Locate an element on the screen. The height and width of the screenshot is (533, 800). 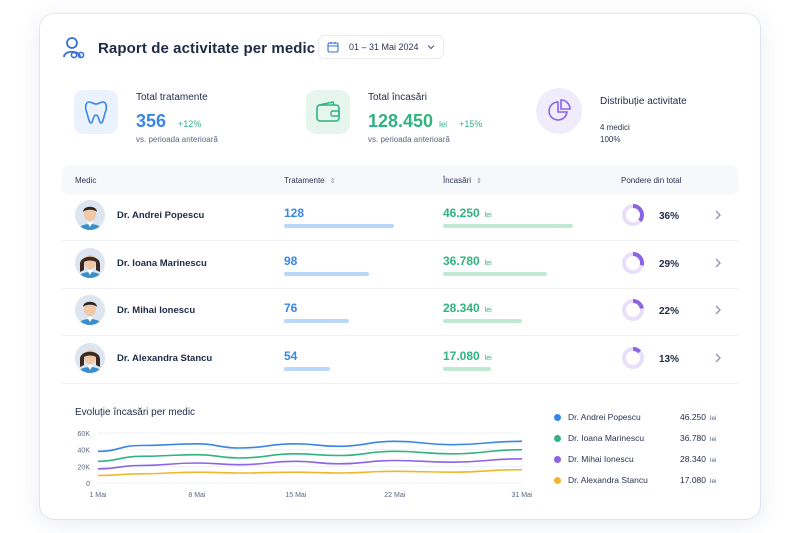
column-treatments: Tratamente ⇕ is located at coordinates (309, 180).